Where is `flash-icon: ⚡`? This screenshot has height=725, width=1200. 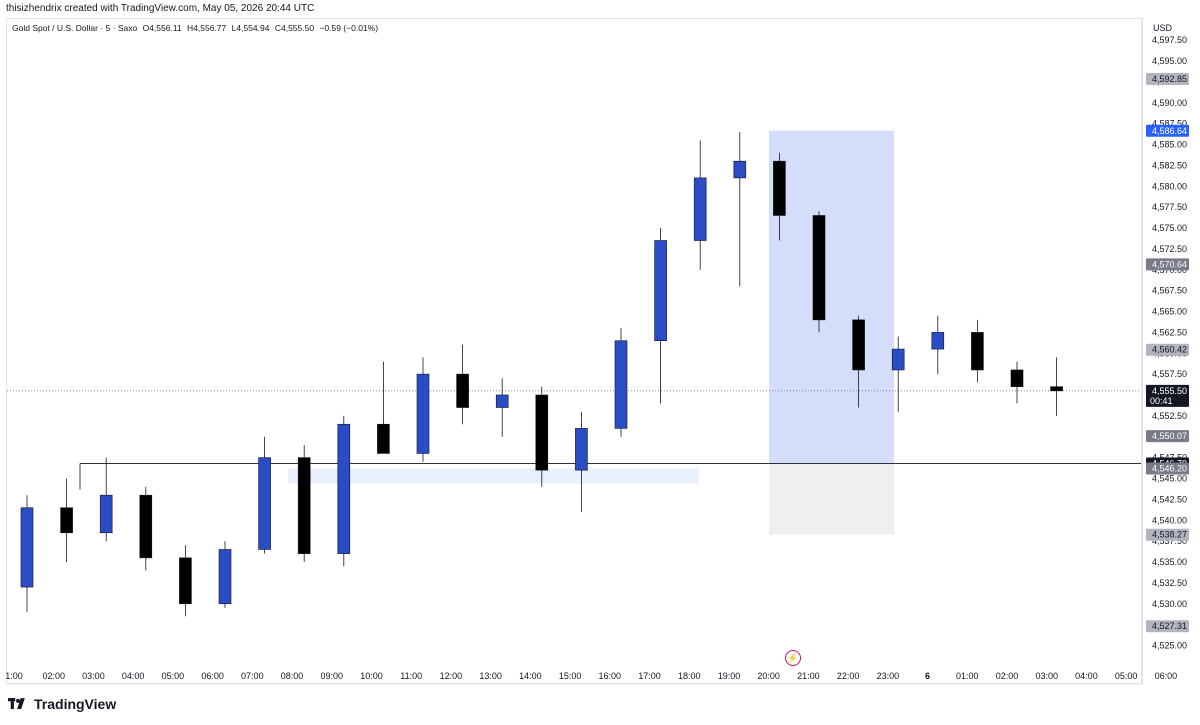
flash-icon: ⚡ is located at coordinates (793, 658).